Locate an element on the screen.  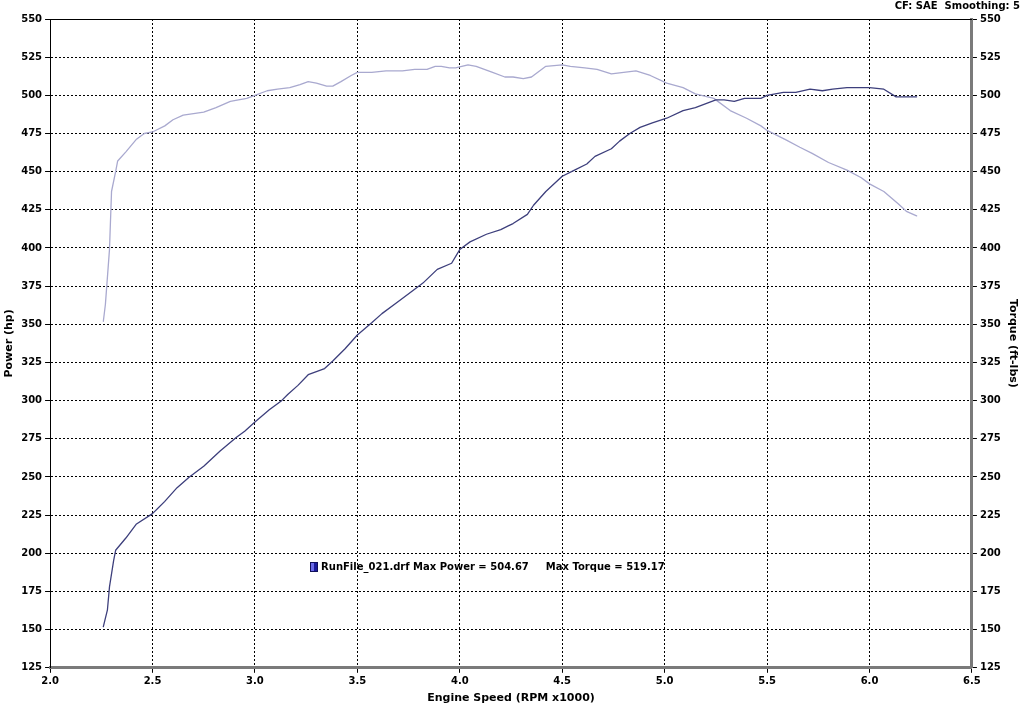
text: CF: SAE Smoothing: 5 is located at coordinates (957, 5).